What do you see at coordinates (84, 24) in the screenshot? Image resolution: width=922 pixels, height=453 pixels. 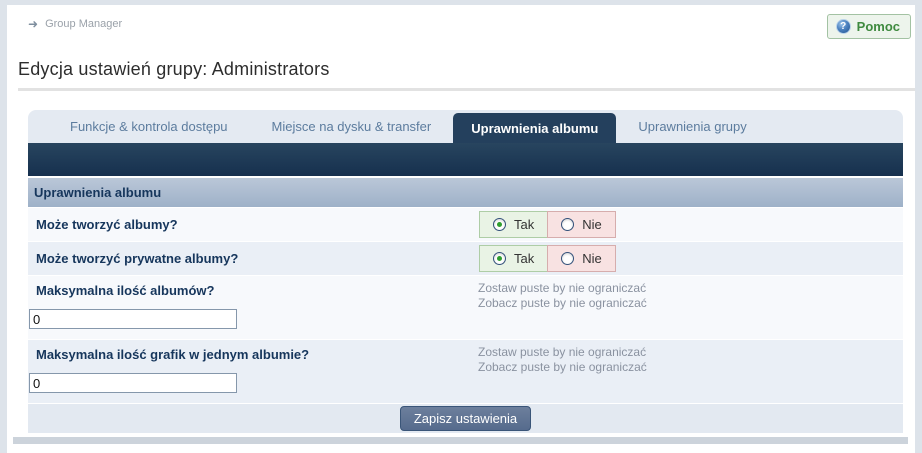 I see `breadcrumb-label: Group Manager` at bounding box center [84, 24].